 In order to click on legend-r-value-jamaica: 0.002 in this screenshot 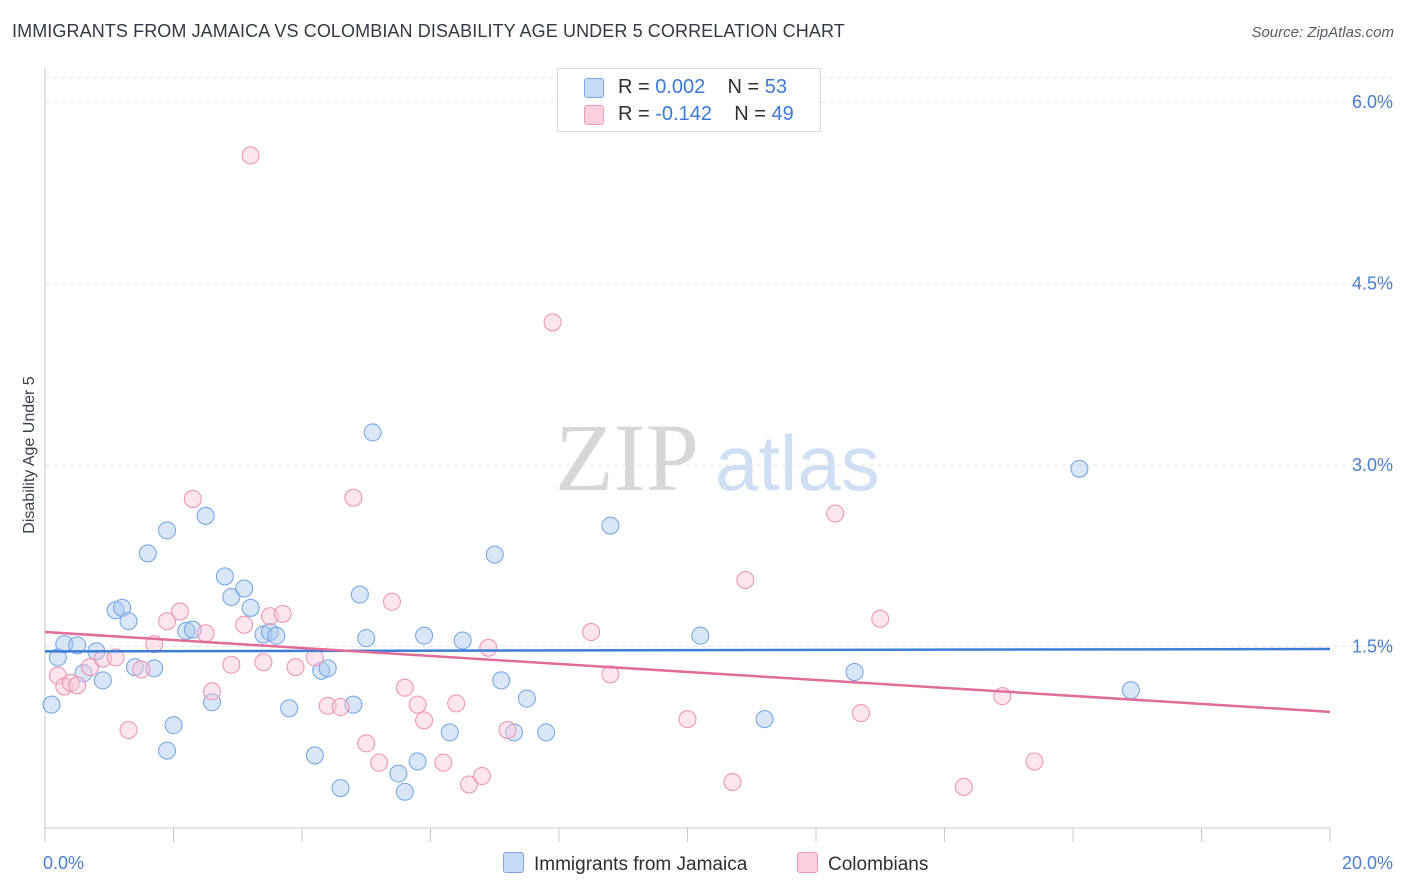, I will do `click(680, 87)`.